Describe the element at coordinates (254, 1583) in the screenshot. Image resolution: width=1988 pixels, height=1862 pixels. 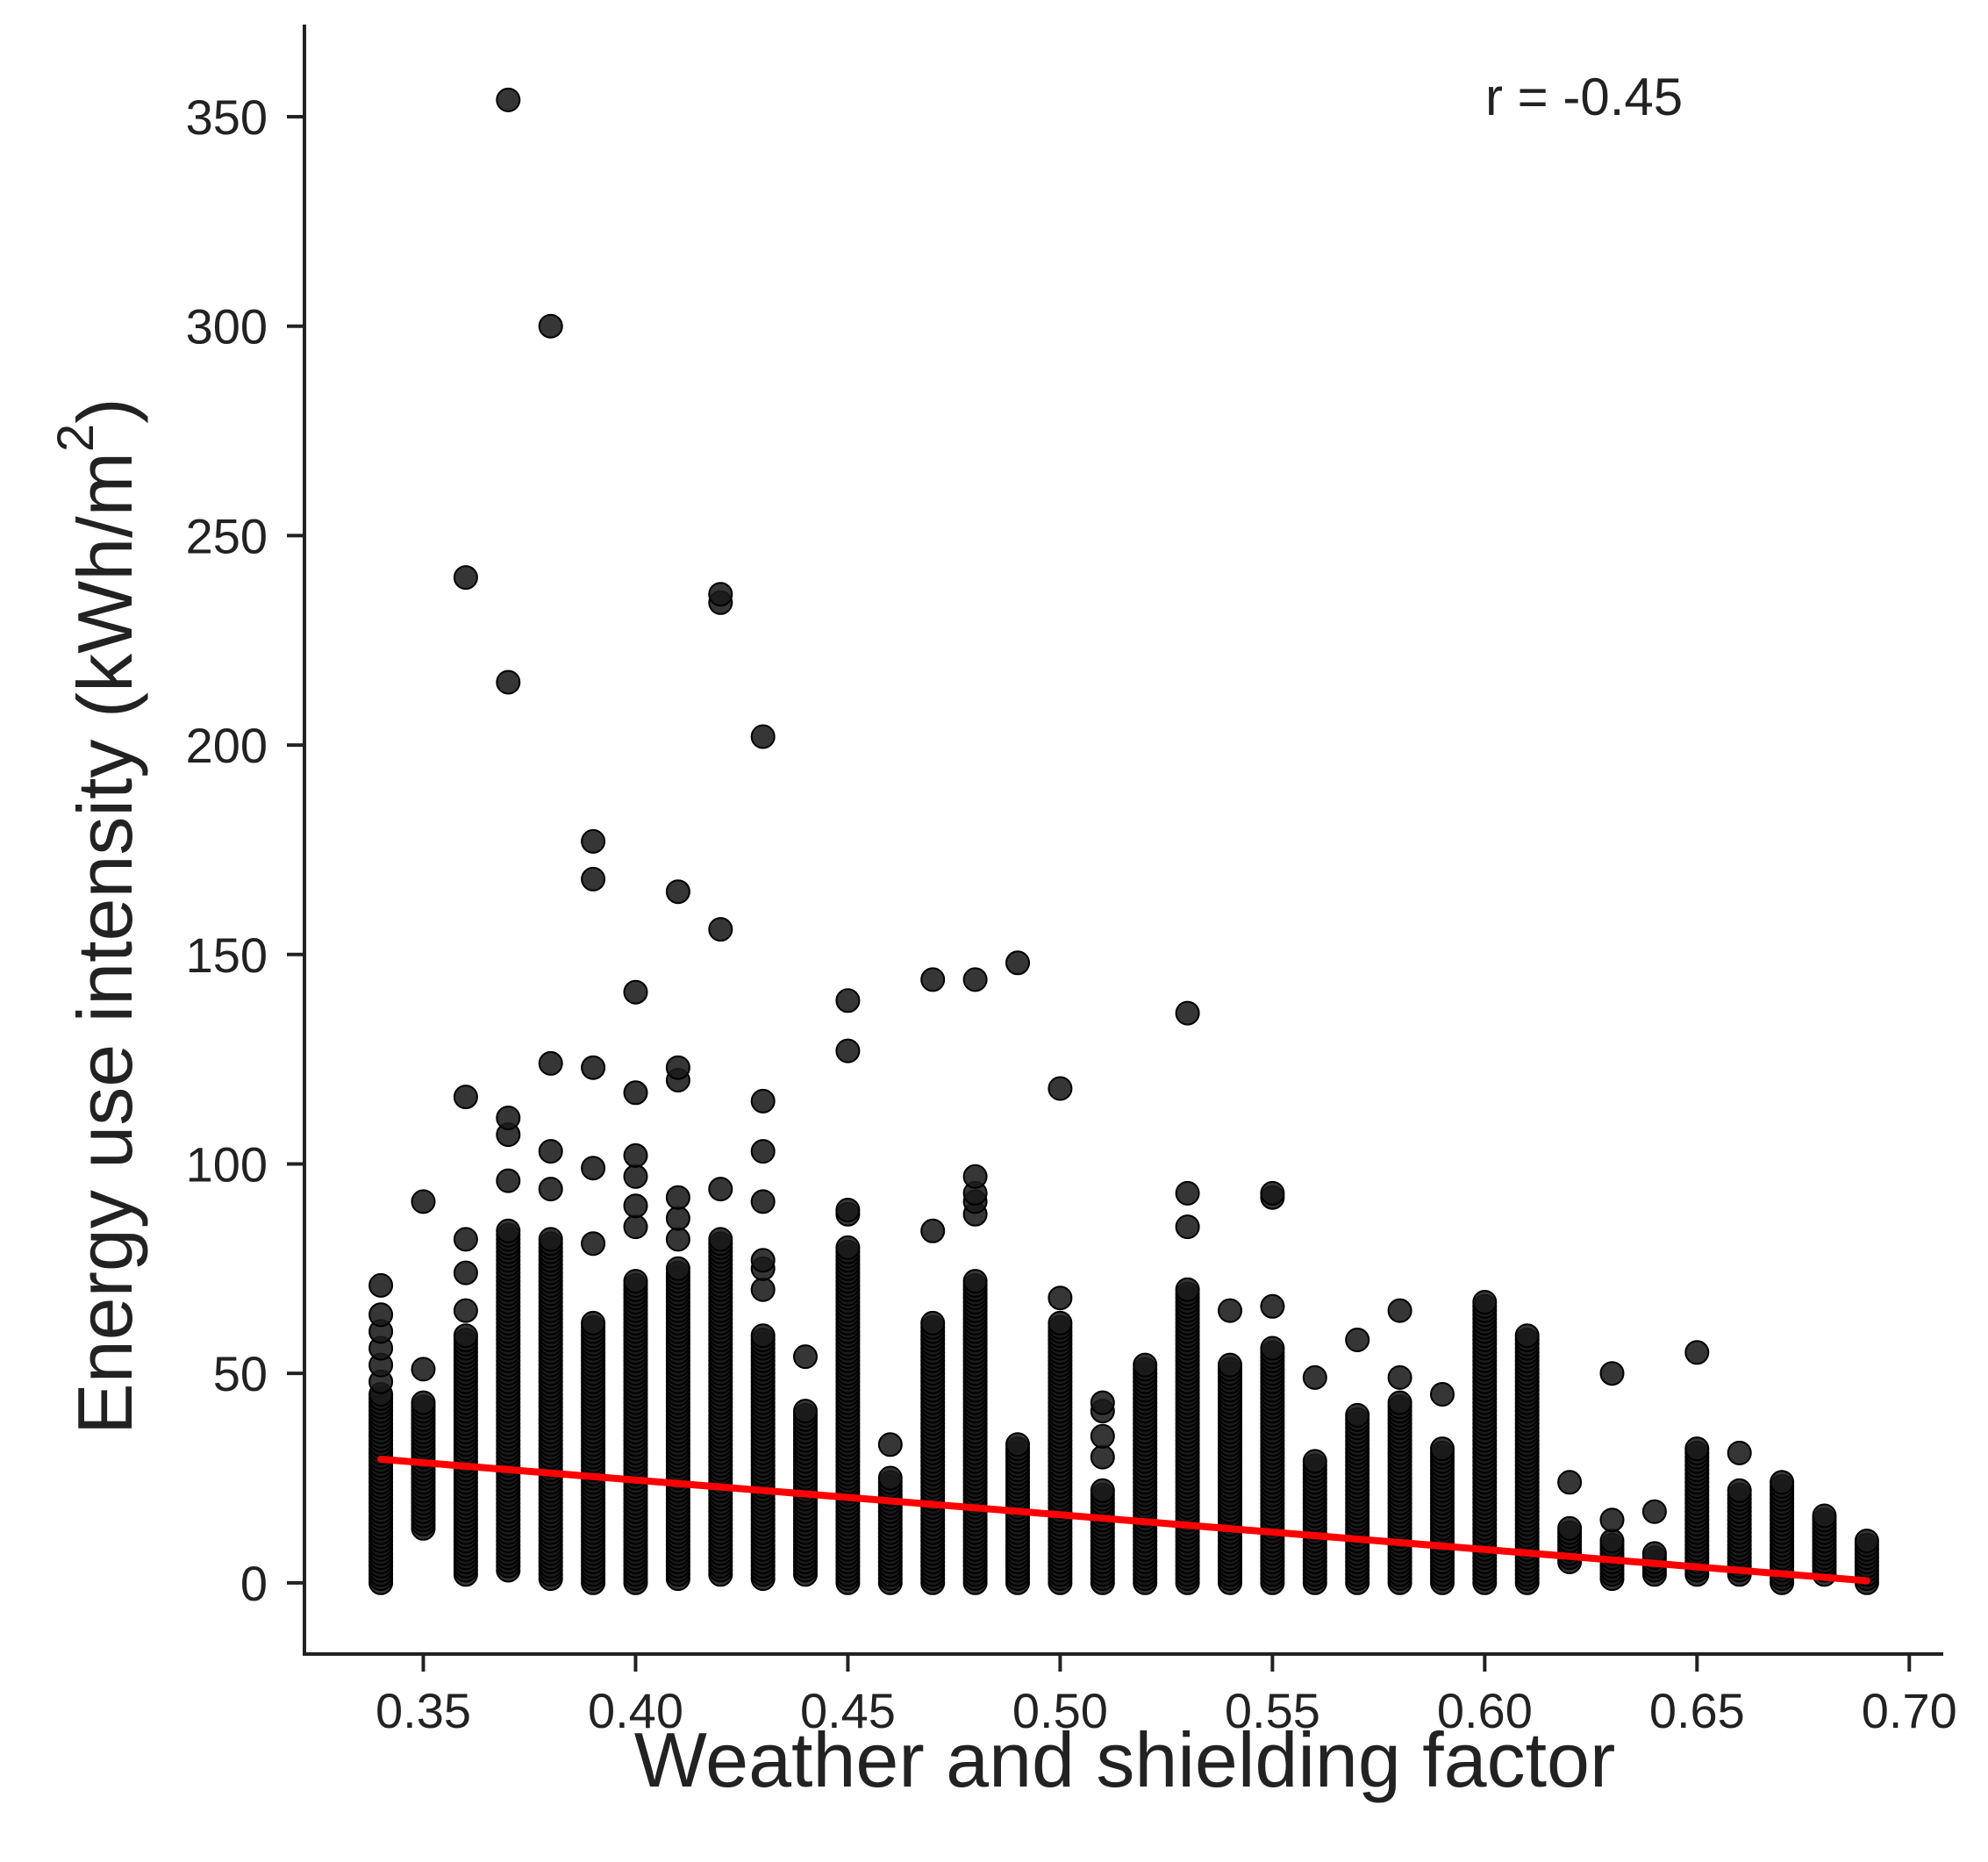
I see `y-tick-label-0: 0` at that location.